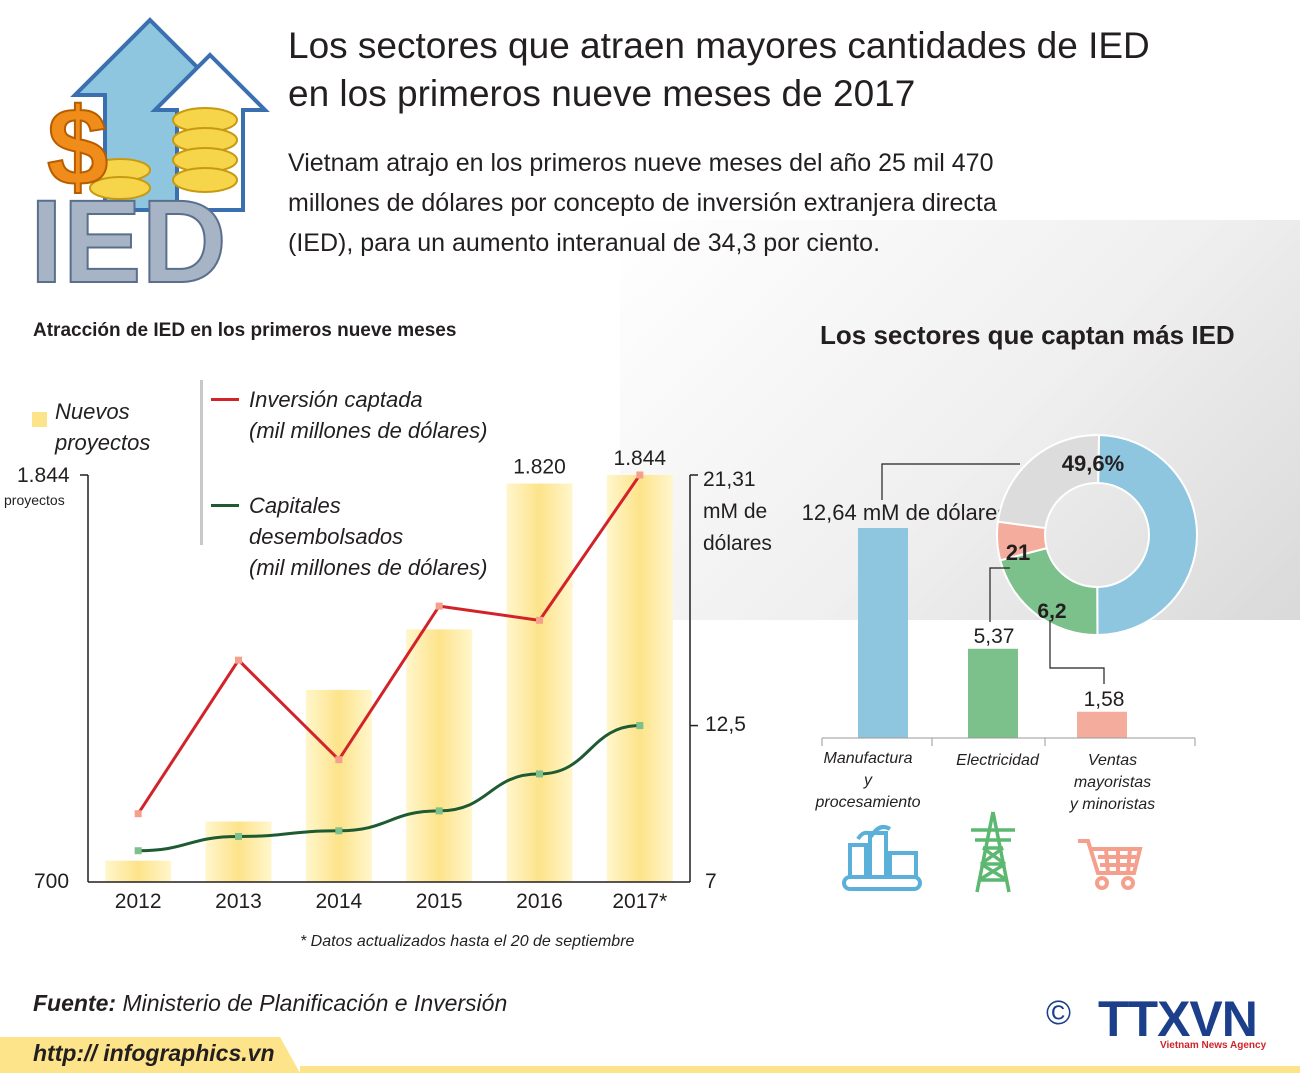 This screenshot has height=1078, width=1300. I want to click on shopping-cart-icon, so click(1110, 864).